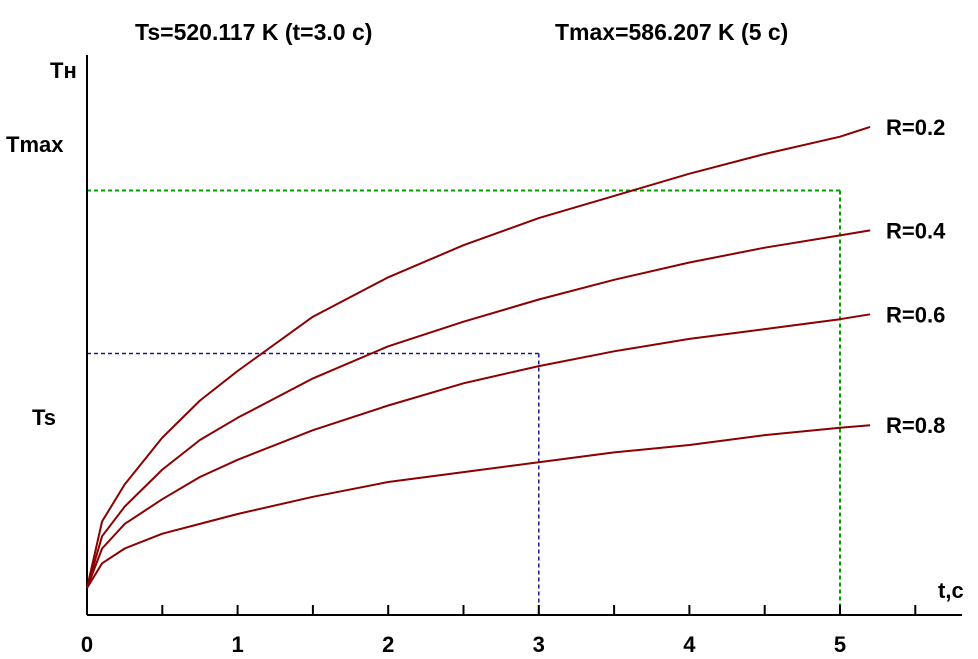 The image size is (978, 659). I want to click on series-label: R=0.4, so click(916, 230).